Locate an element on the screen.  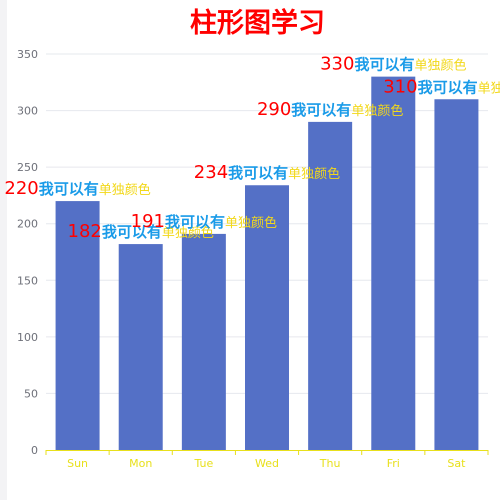
x-tick-label: Sat is located at coordinates (456, 463).